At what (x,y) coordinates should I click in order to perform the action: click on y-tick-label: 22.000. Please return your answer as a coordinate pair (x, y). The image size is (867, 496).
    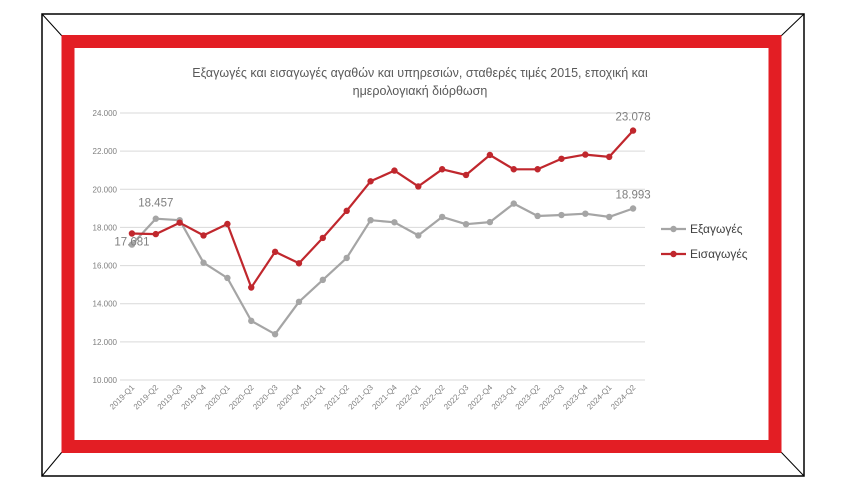
    Looking at the image, I should click on (105, 151).